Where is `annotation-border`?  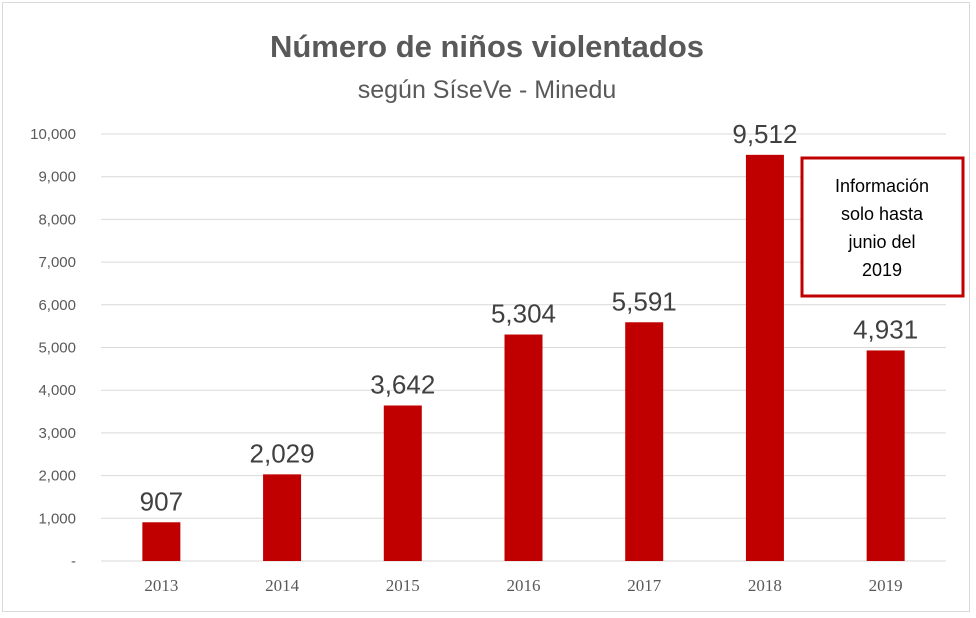 annotation-border is located at coordinates (882, 227).